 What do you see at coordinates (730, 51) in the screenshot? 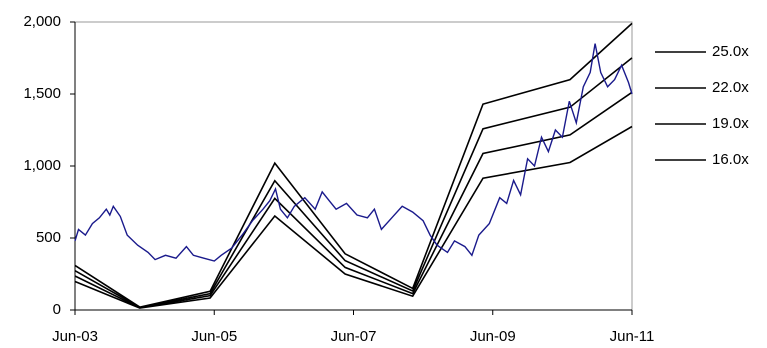
I see `legend-label: 25.0x` at bounding box center [730, 51].